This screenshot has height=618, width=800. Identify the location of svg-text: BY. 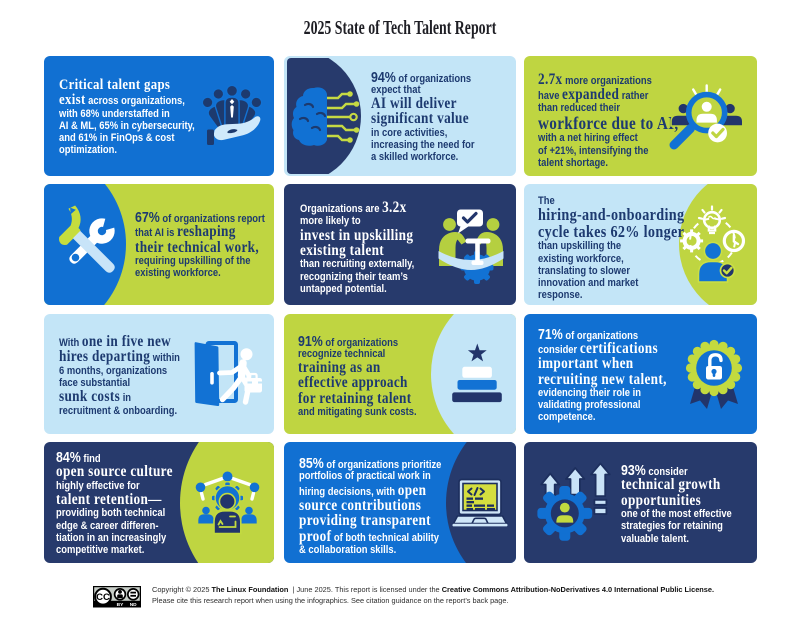
(120, 605).